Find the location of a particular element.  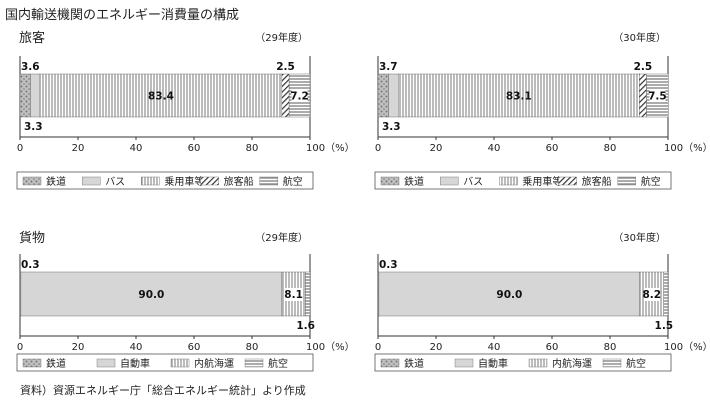

data-label: 8.1 is located at coordinates (293, 295).